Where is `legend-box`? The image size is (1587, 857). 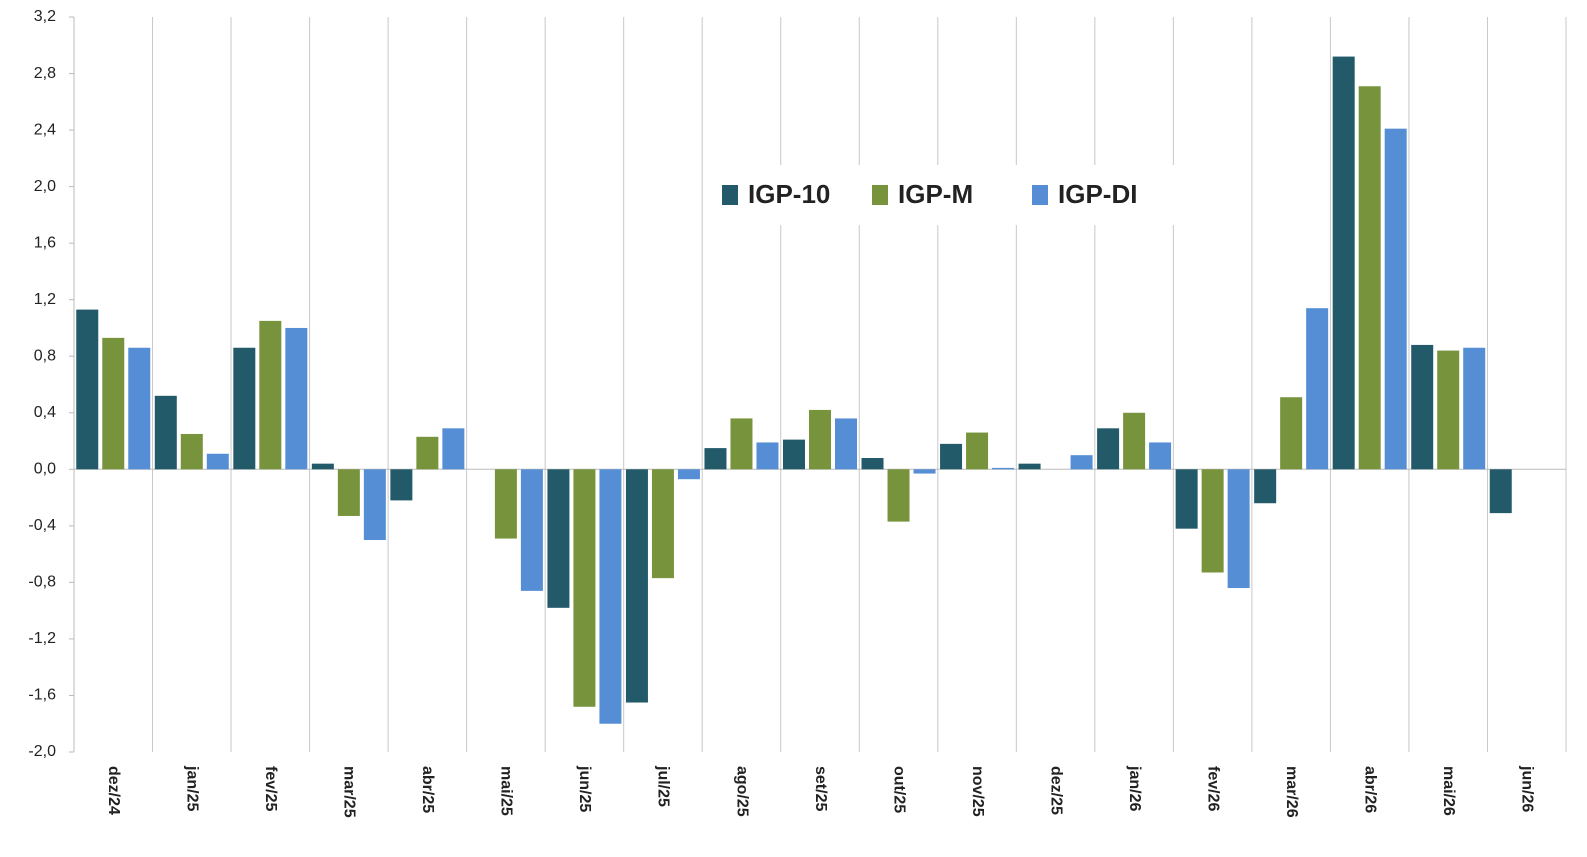 legend-box is located at coordinates (950, 195).